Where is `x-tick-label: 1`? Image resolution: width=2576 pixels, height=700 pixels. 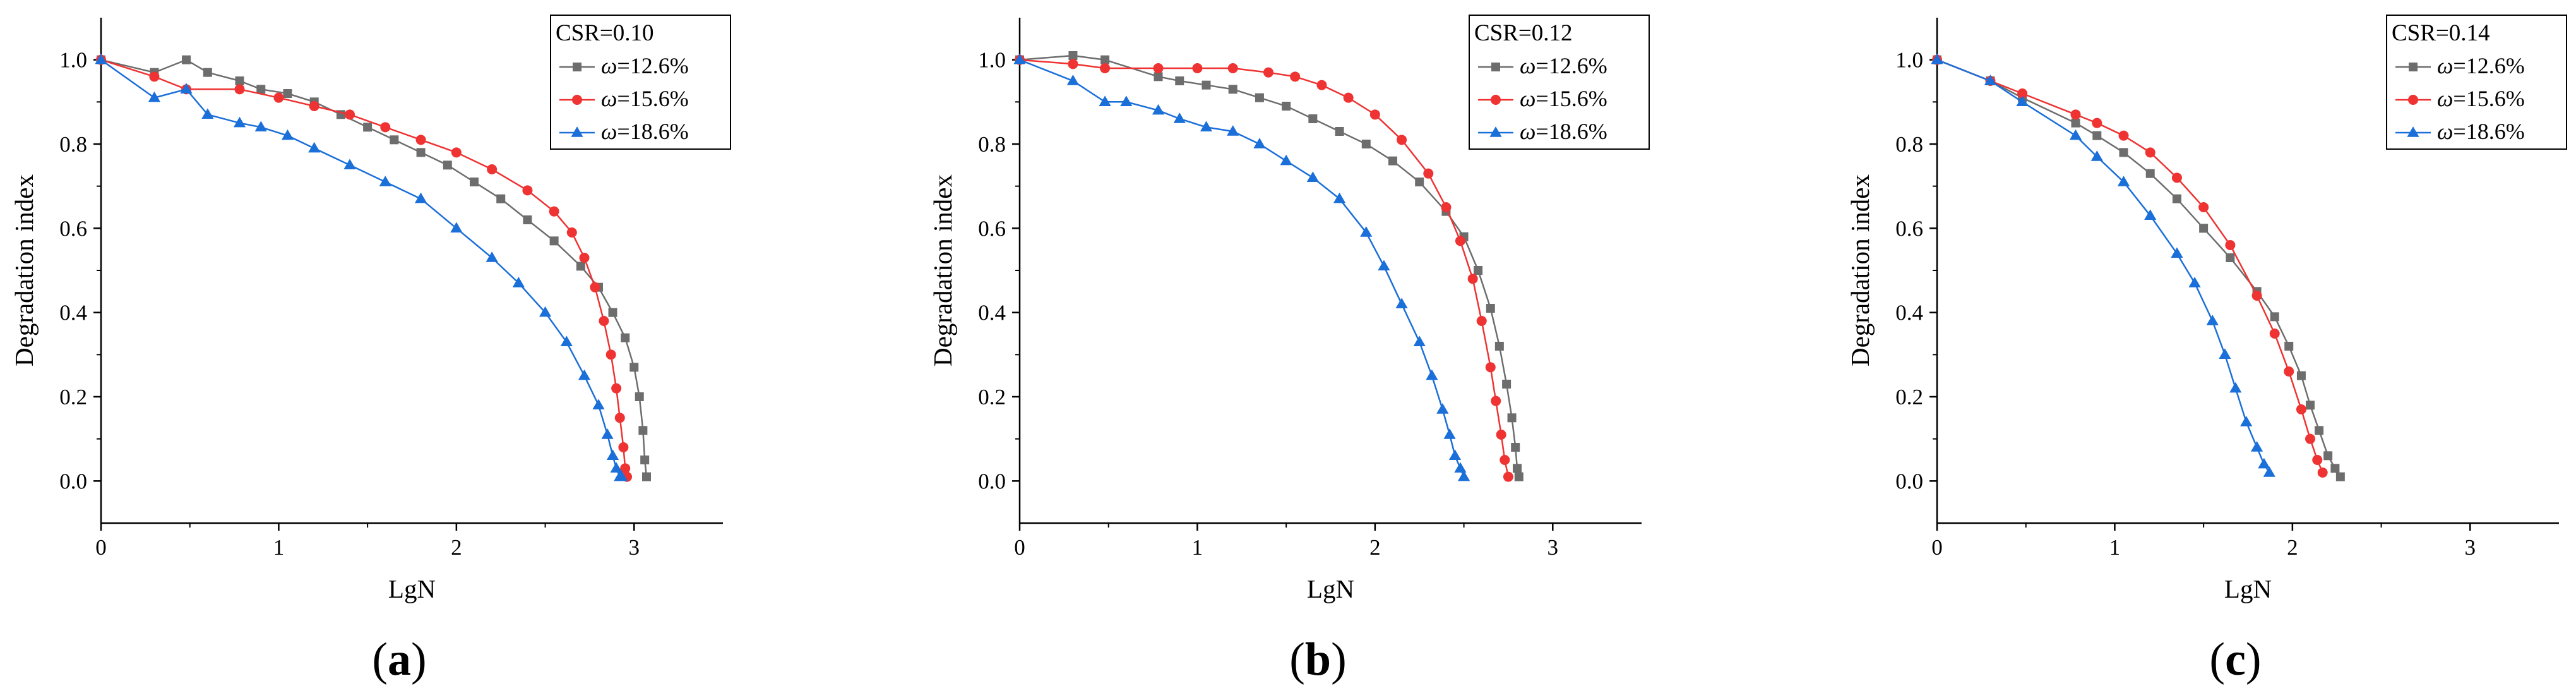
x-tick-label: 1 is located at coordinates (279, 547).